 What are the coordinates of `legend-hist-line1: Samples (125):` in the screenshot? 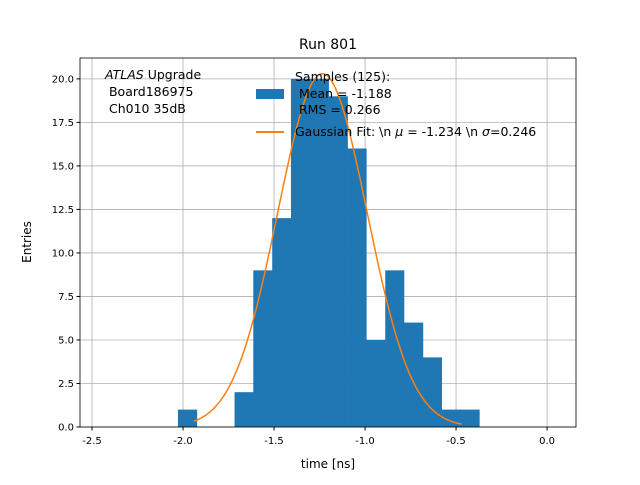 It's located at (342, 76).